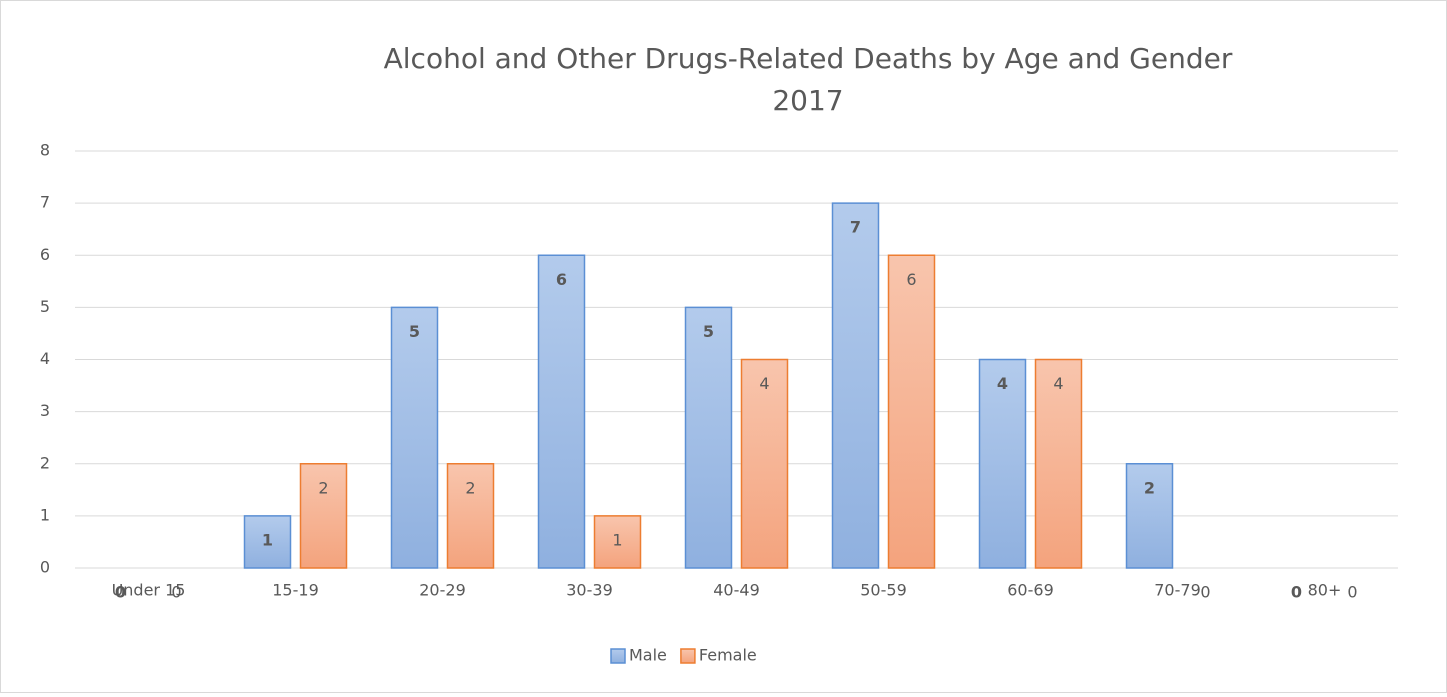  Describe the element at coordinates (736, 590) in the screenshot. I see `x-tick-label: 40-49` at that location.